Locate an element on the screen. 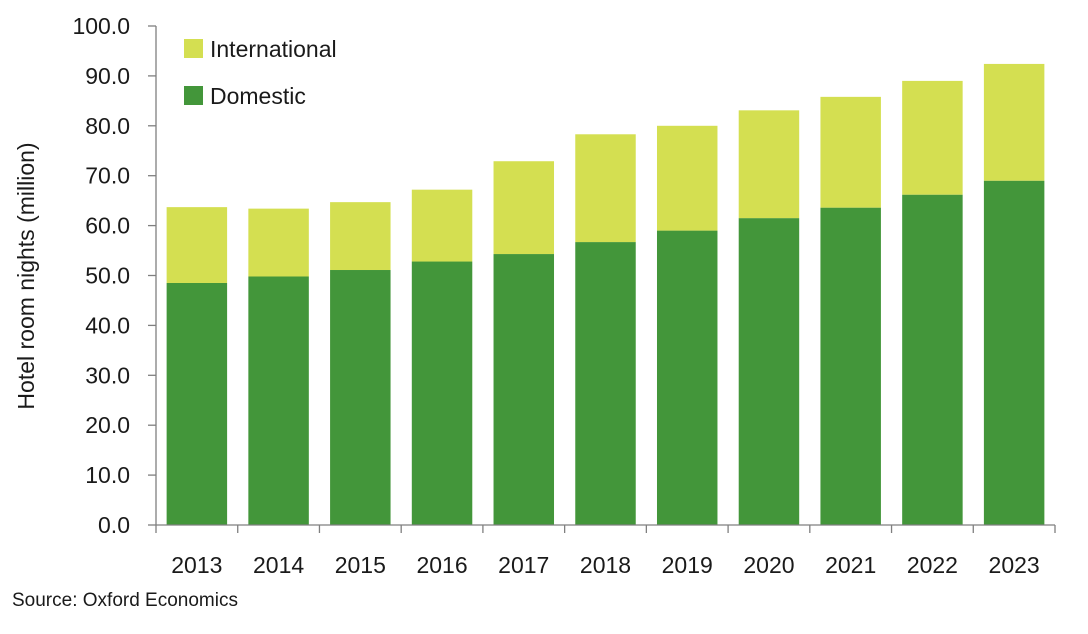 Image resolution: width=1088 pixels, height=634 pixels. legend-label-domestic: Domestic is located at coordinates (258, 96).